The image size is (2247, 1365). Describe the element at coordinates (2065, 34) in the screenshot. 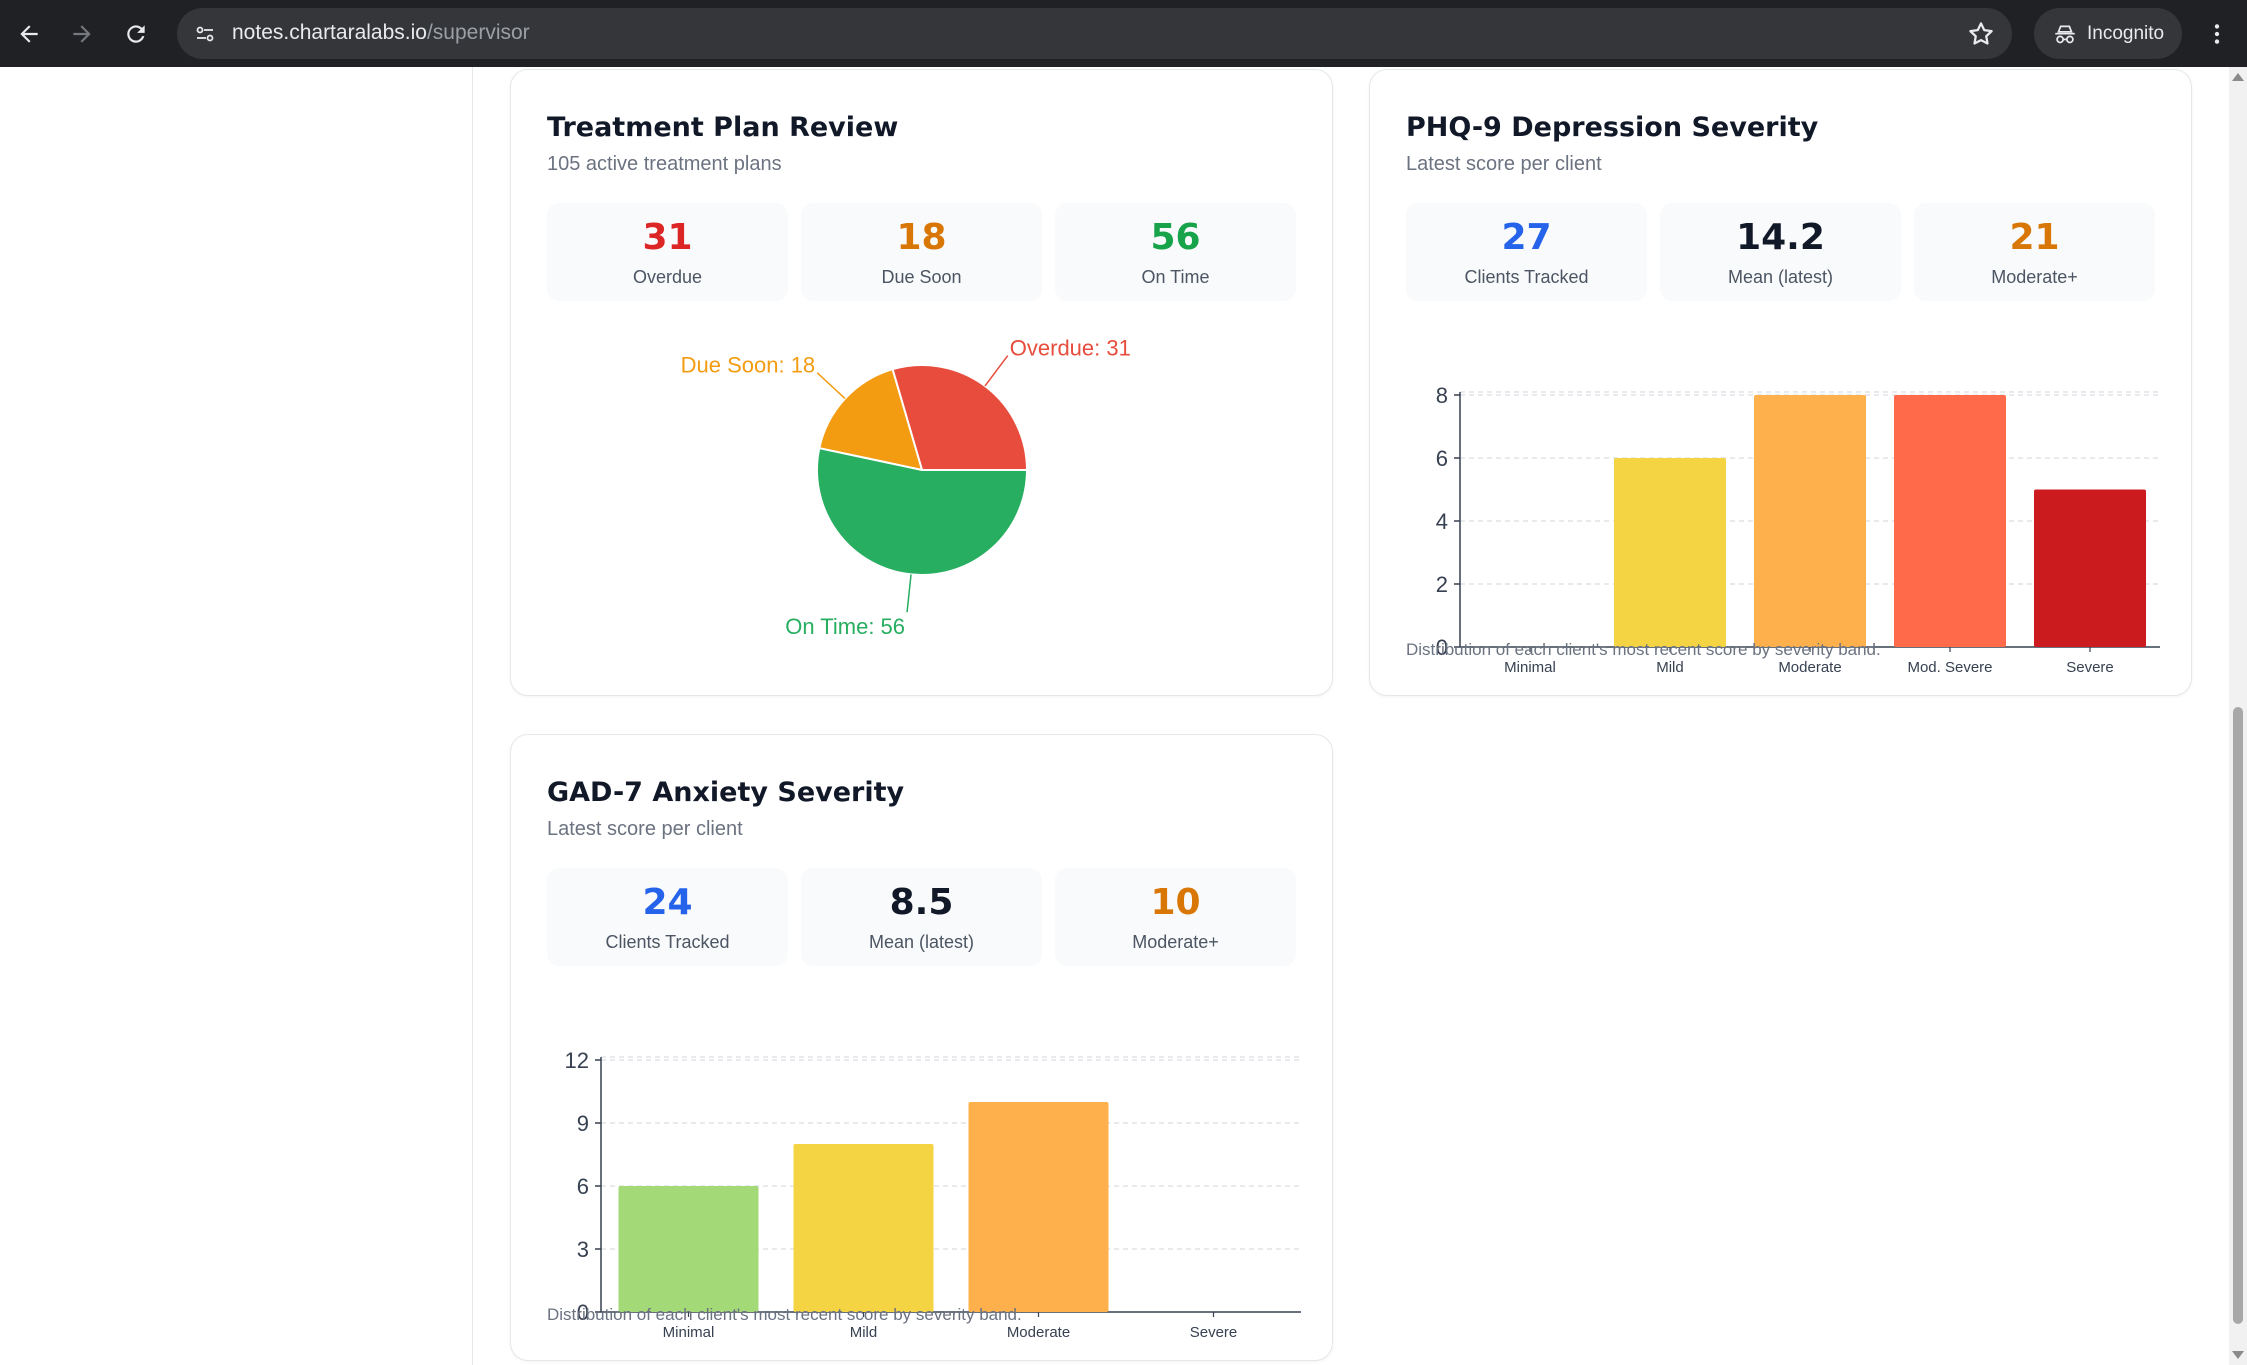

I see `incognito-icon` at that location.